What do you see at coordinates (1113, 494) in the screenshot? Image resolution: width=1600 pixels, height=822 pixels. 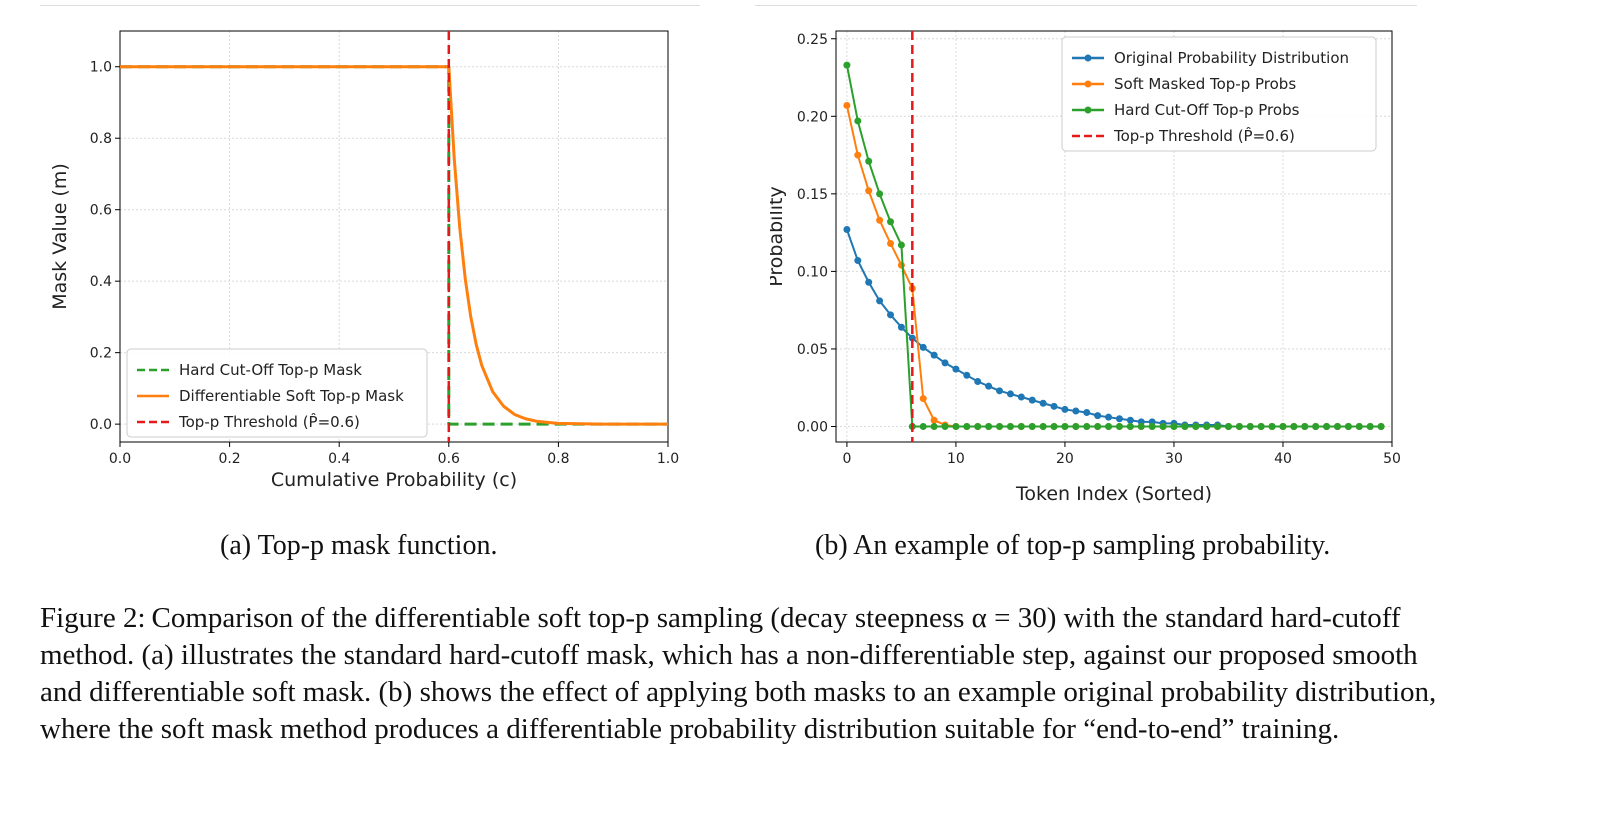 I see `x-axis-label: Token Index (Sorted)` at bounding box center [1113, 494].